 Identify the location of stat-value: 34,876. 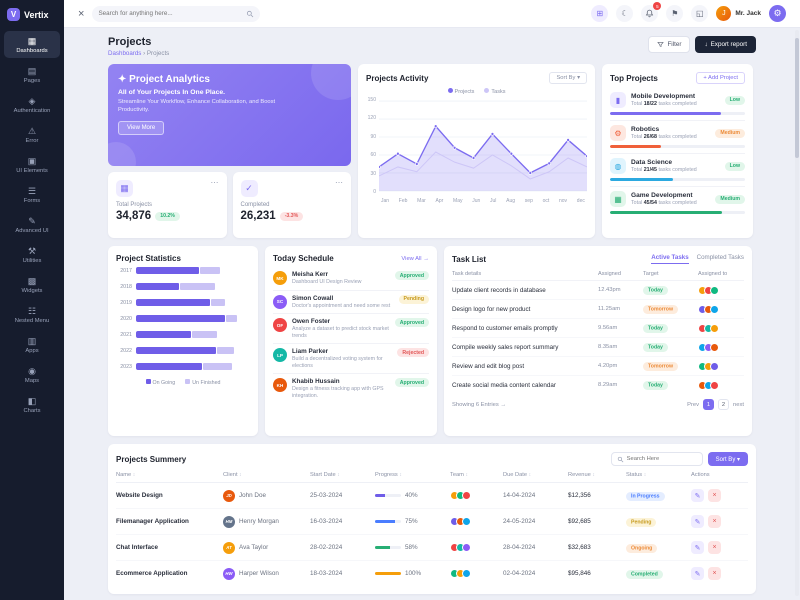
(134, 216).